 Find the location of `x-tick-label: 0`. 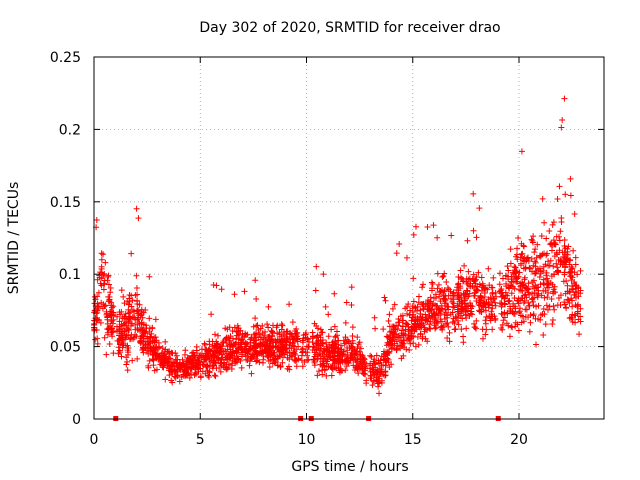

x-tick-label: 0 is located at coordinates (94, 440).